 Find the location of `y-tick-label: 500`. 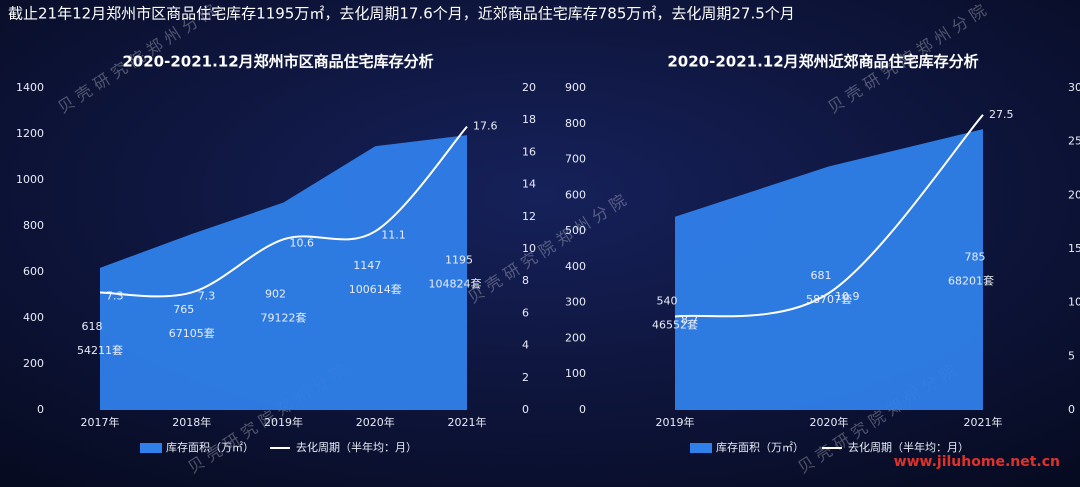

y-tick-label: 500 is located at coordinates (575, 230).